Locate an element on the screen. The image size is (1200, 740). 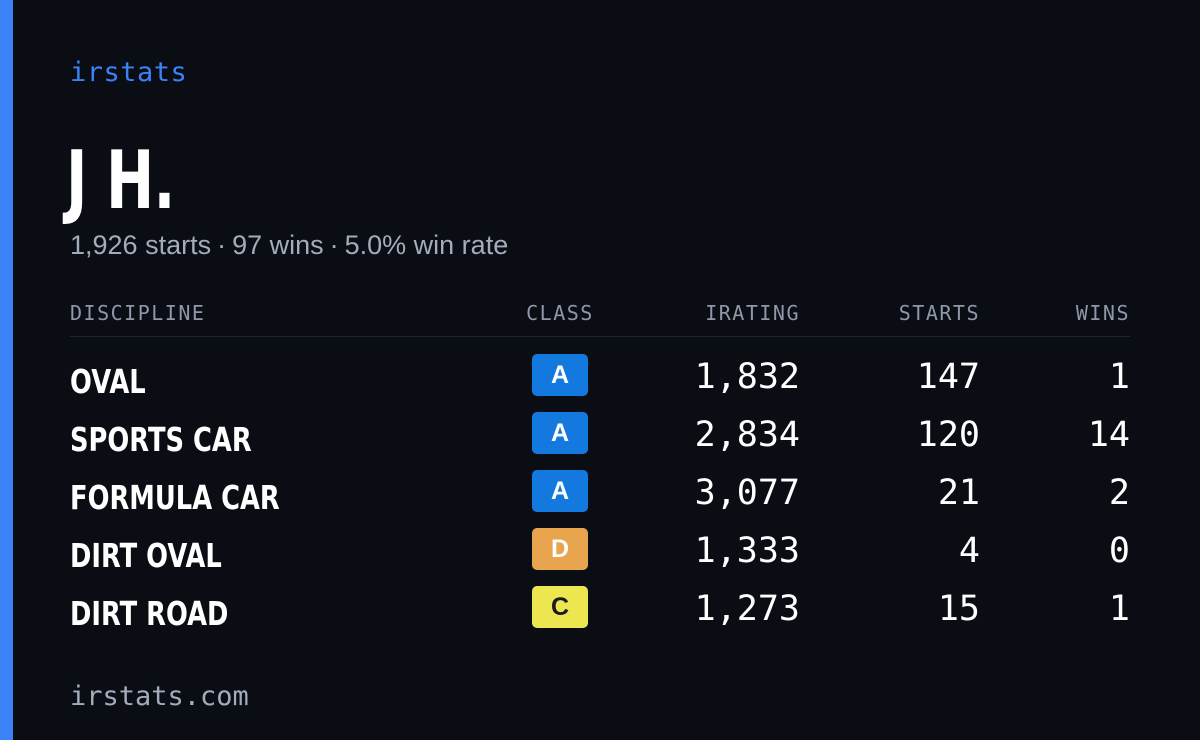
wins-value: 0 is located at coordinates (1119, 551).